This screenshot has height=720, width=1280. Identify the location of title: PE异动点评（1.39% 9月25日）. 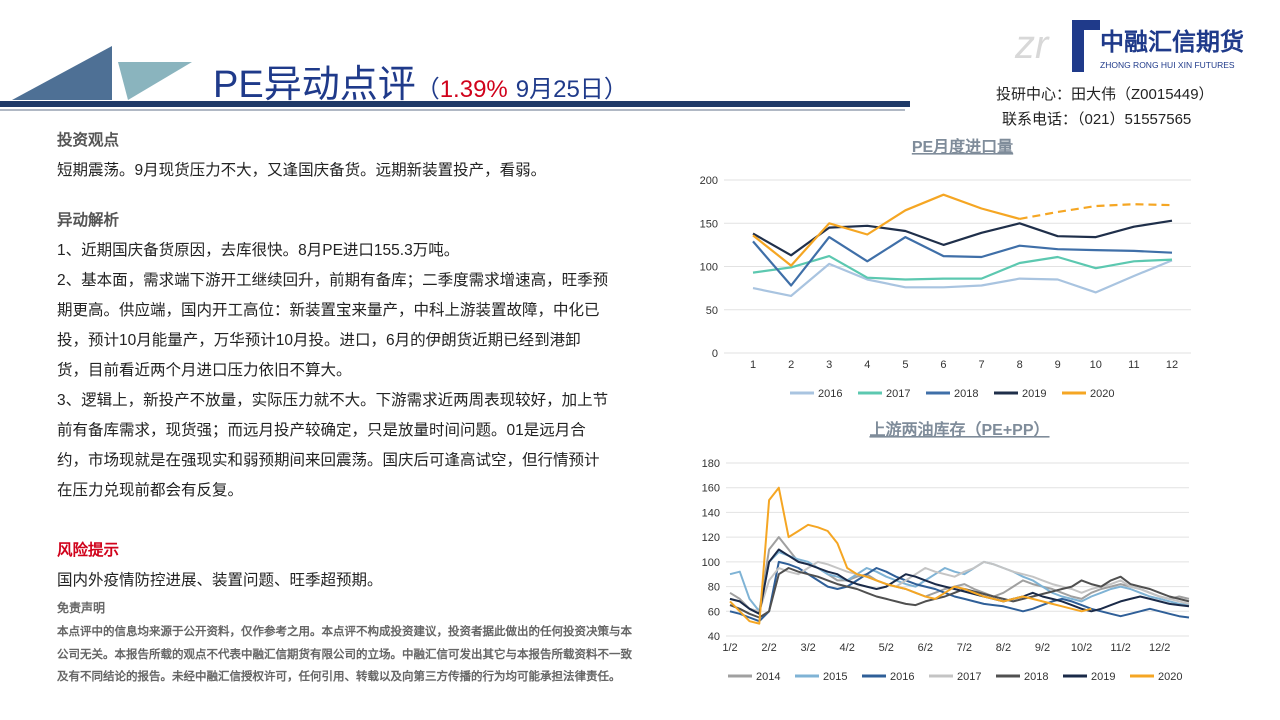
(420, 85).